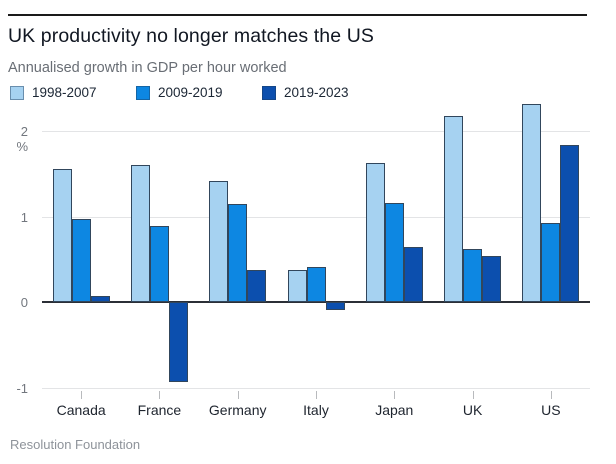  Describe the element at coordinates (238, 252) in the screenshot. I see `bar-germany-2009-2019` at that location.